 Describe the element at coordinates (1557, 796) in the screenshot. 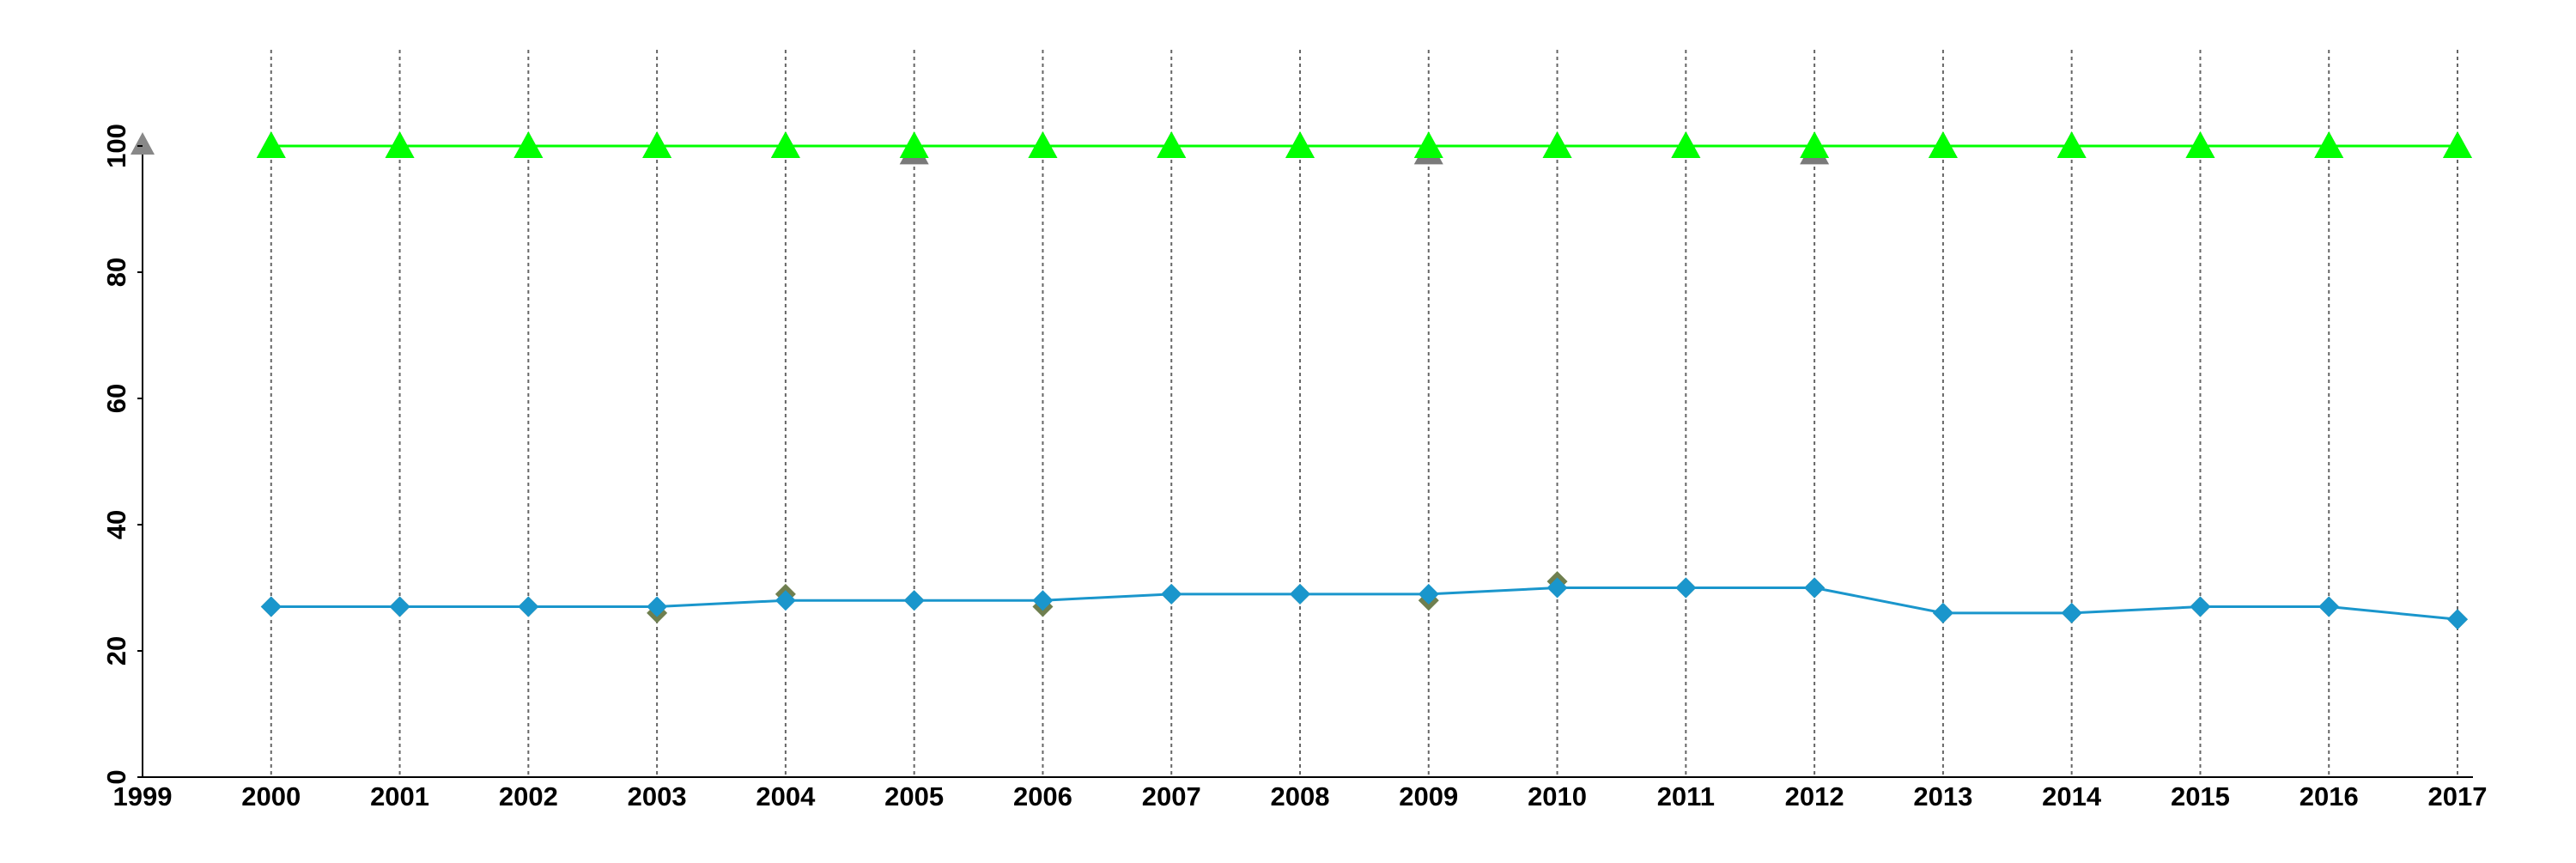

I see `x-tick-label: 2010` at that location.